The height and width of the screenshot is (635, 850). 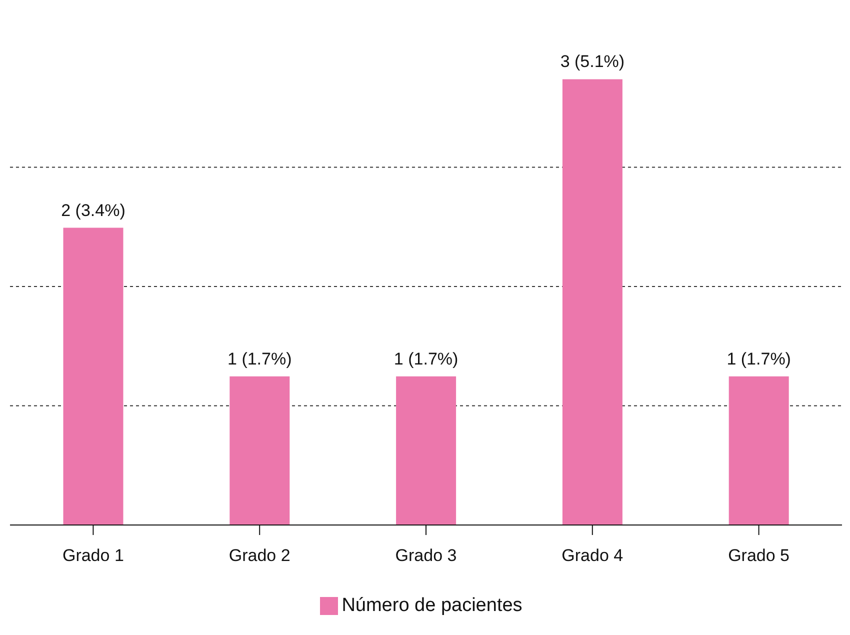 What do you see at coordinates (259, 556) in the screenshot?
I see `x-tick-label: Grado 2` at bounding box center [259, 556].